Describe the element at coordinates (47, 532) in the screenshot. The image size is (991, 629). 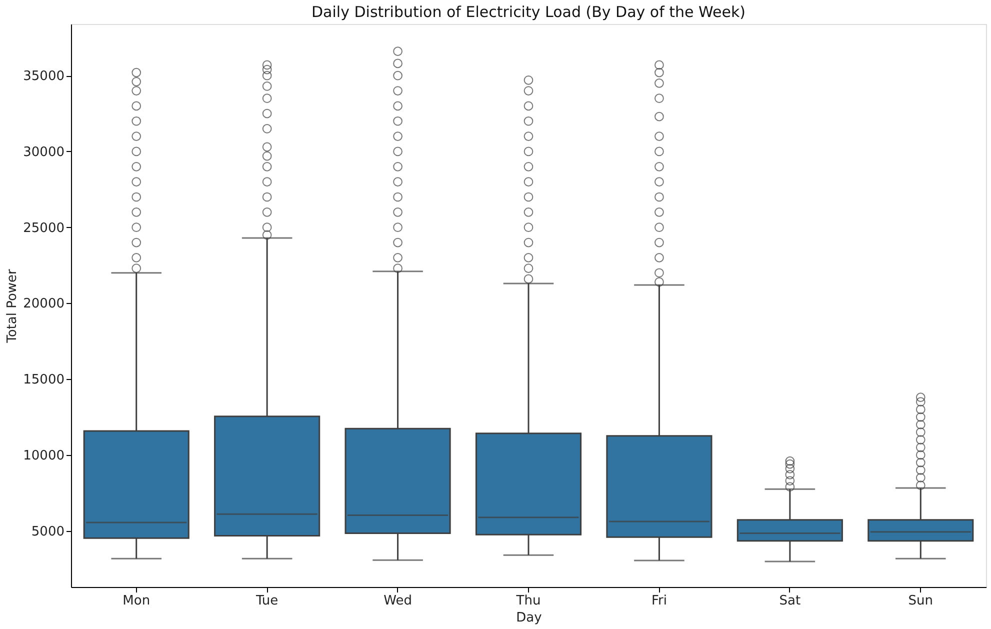
I see `y-tick-label: 5000` at that location.